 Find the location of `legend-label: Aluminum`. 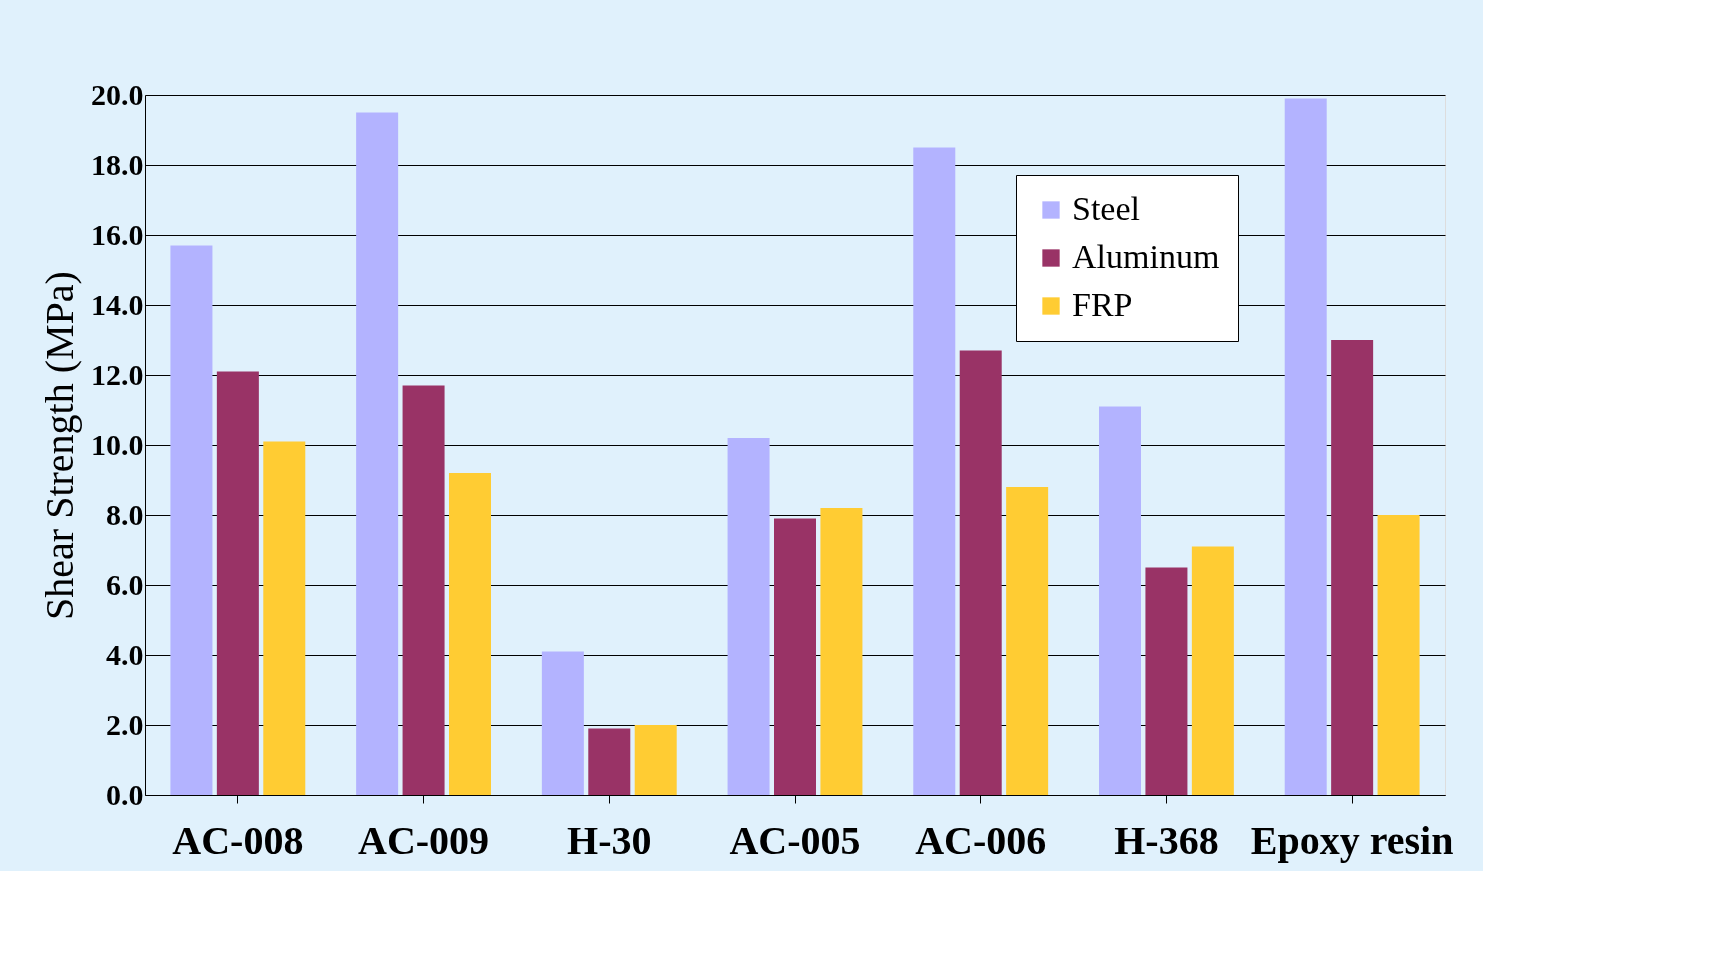

legend-label: Aluminum is located at coordinates (1146, 256).